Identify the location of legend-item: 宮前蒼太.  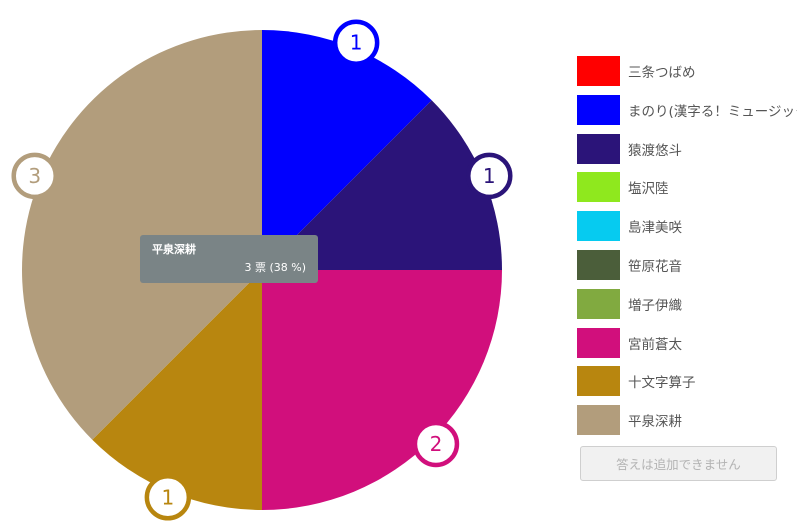
(687, 342).